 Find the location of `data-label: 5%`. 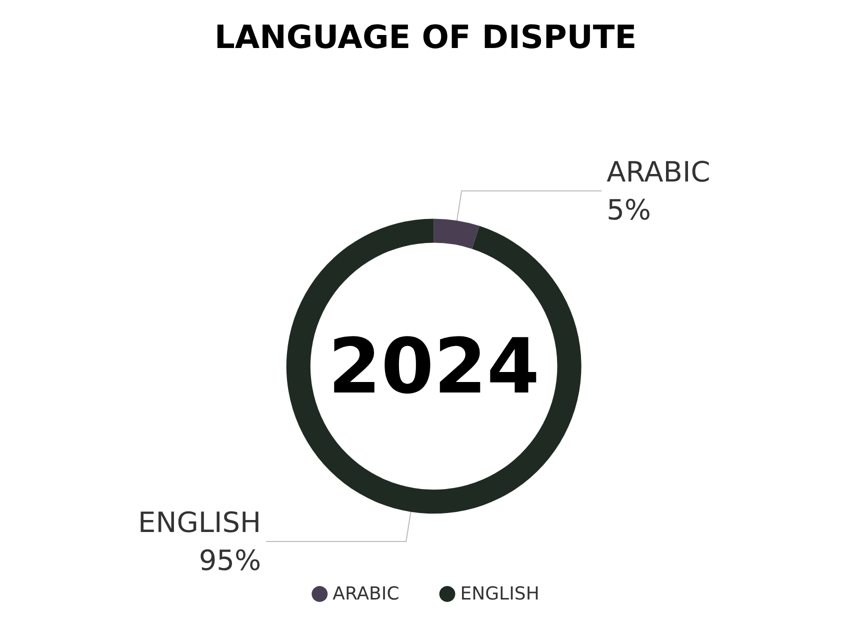

data-label: 5% is located at coordinates (629, 209).